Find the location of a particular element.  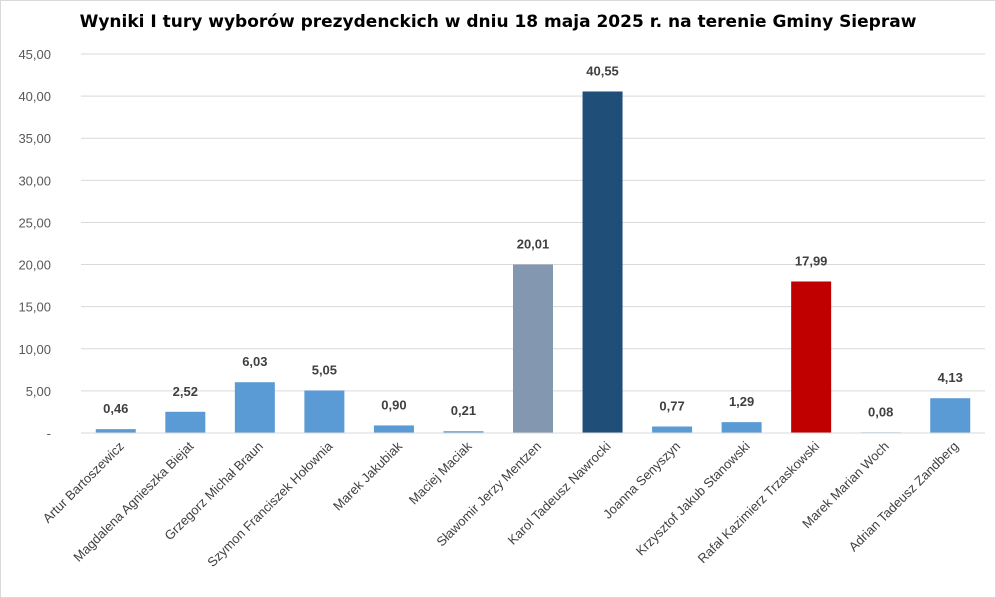

data-label: 6,03 is located at coordinates (254, 361).